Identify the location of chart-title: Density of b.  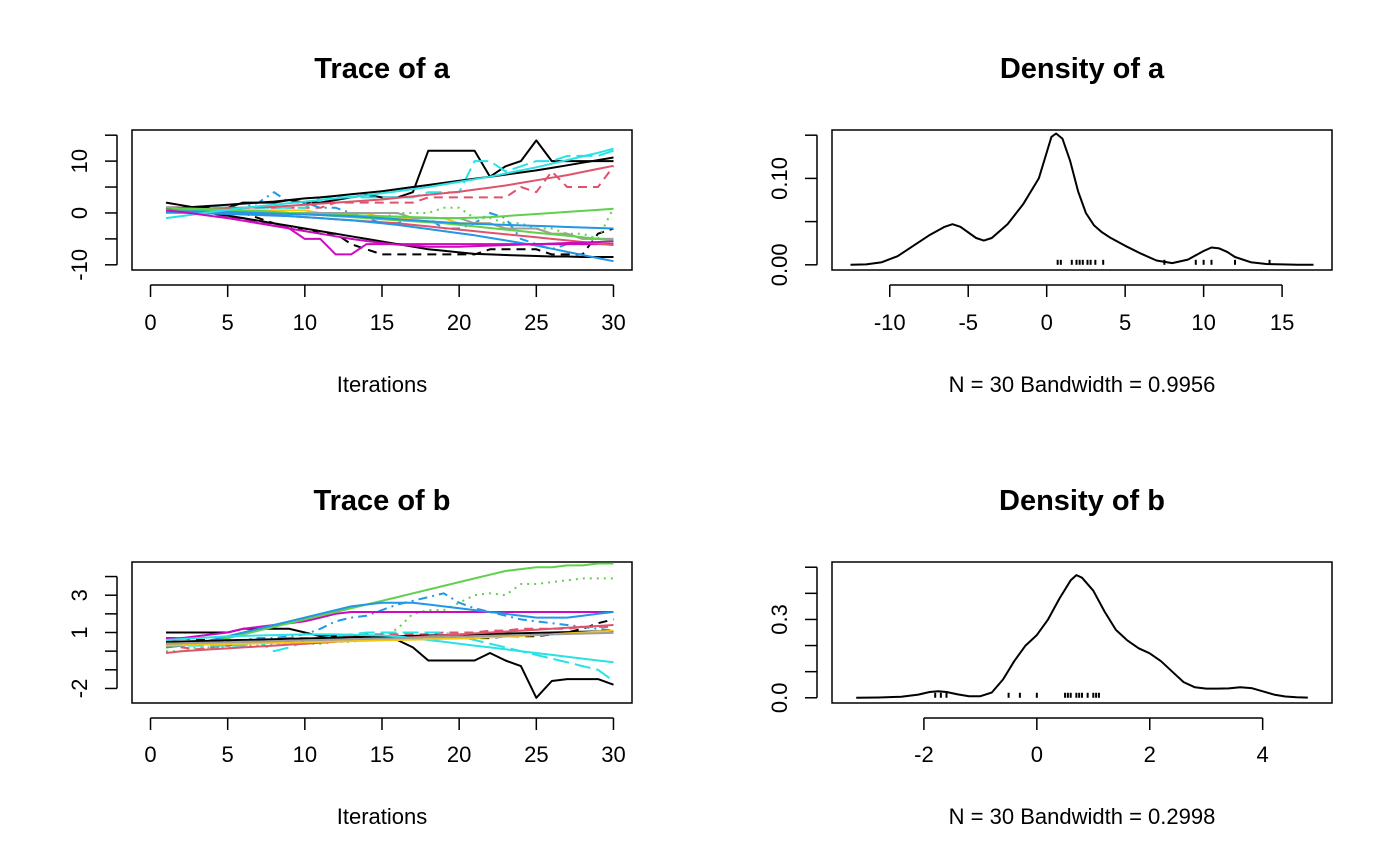
(1082, 501).